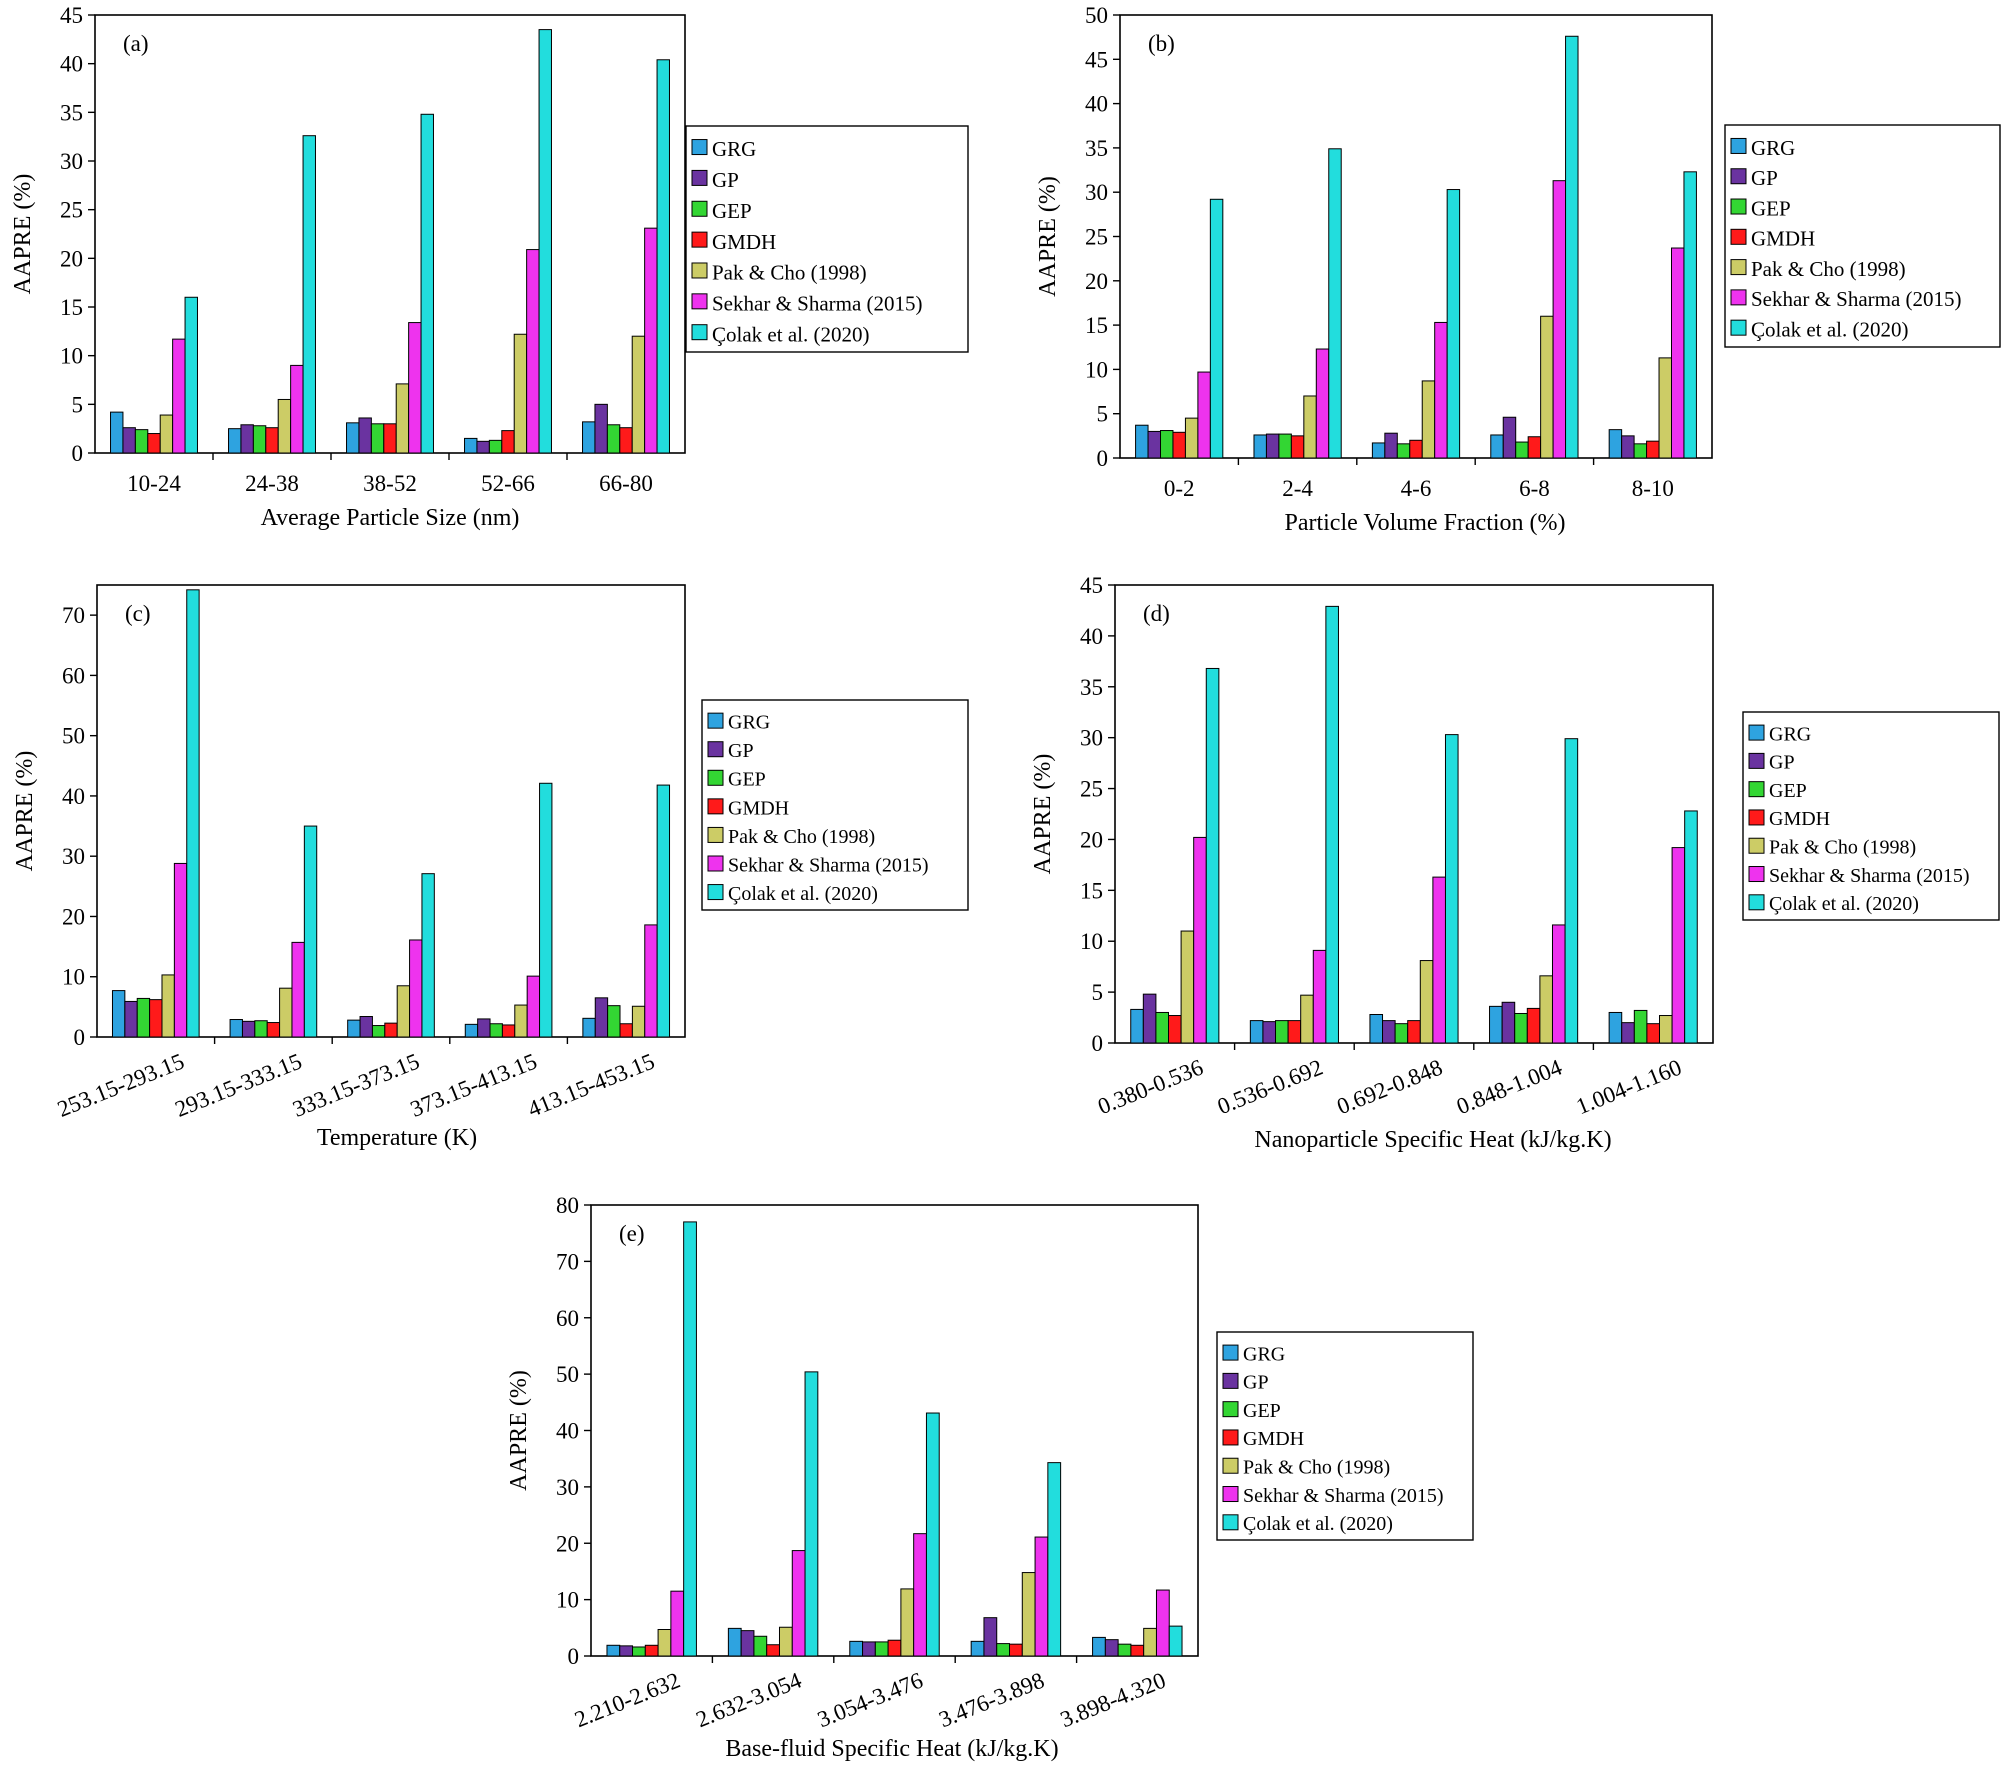 This screenshot has height=1770, width=2006. What do you see at coordinates (496, 1030) in the screenshot?
I see `bar-gep-373.15-413.15` at bounding box center [496, 1030].